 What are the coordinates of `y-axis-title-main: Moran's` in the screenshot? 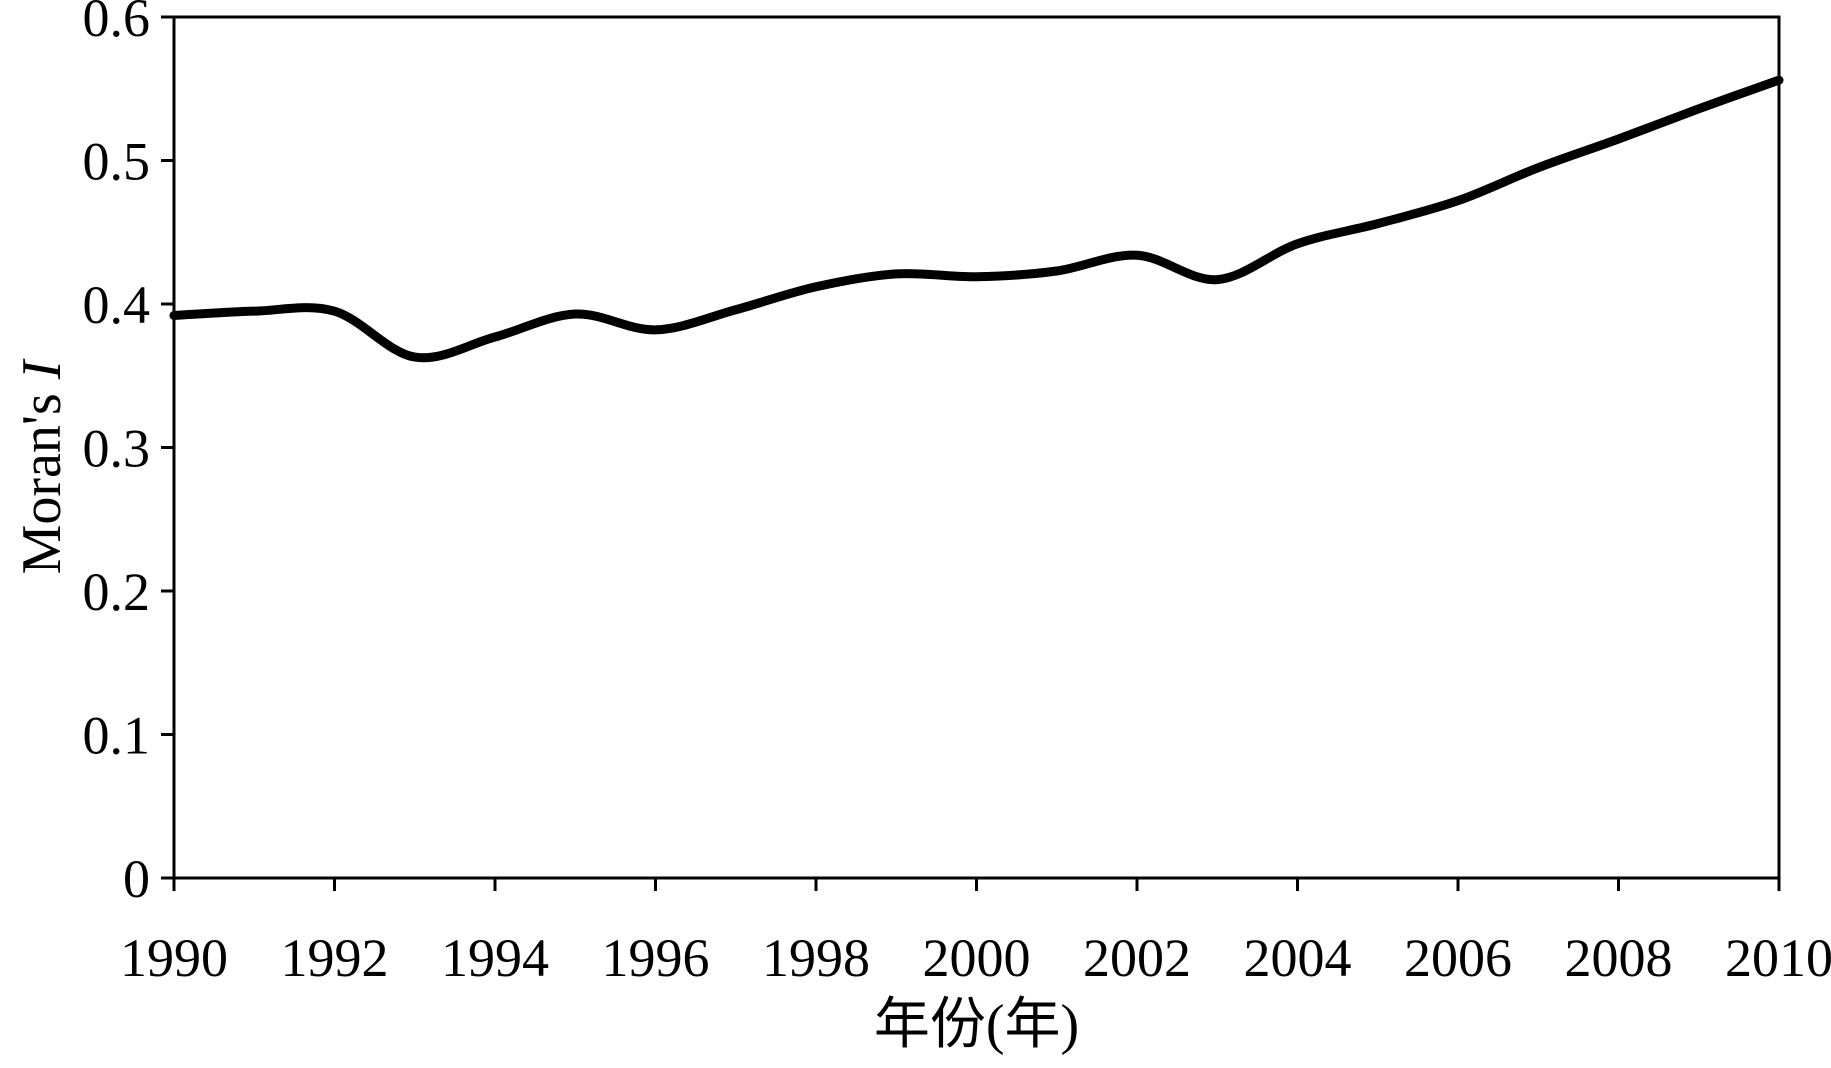 It's located at (42, 476).